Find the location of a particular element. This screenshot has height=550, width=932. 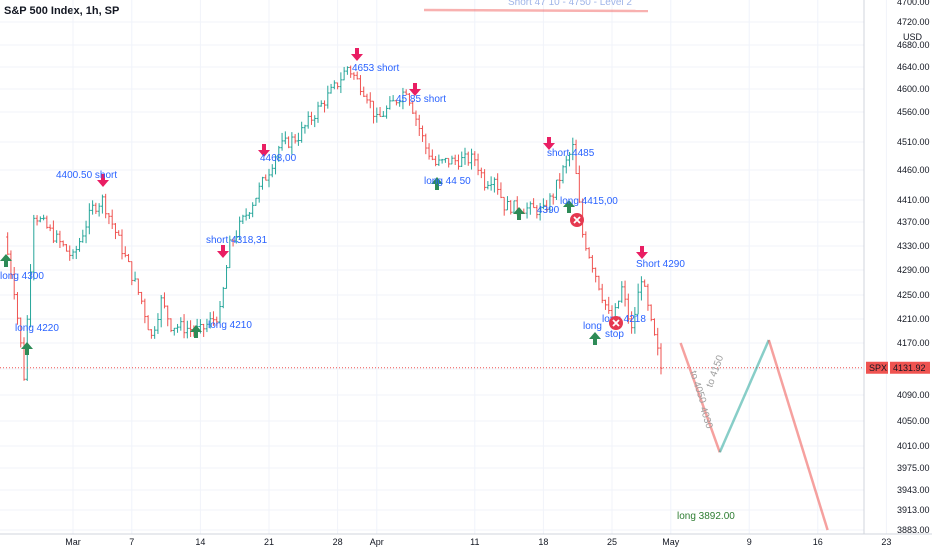

projection-long-down-line is located at coordinates (798, 435).